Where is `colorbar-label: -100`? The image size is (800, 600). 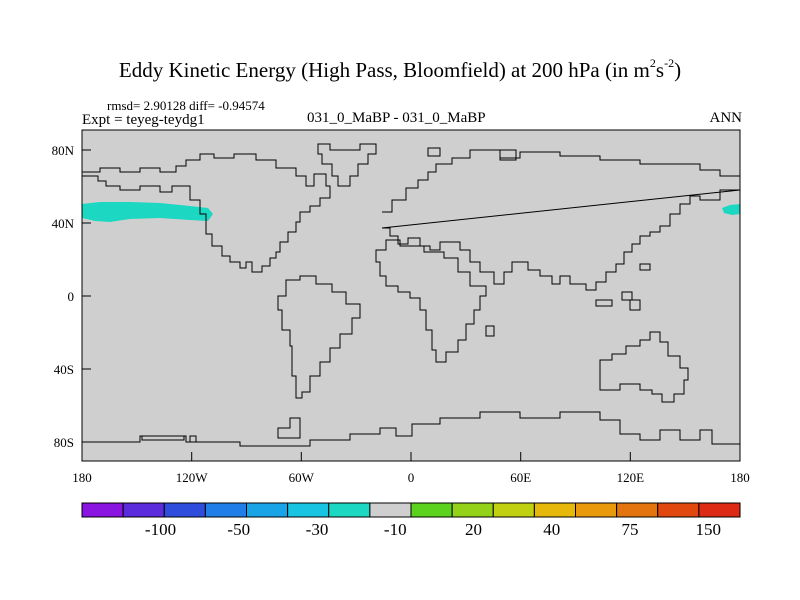 colorbar-label: -100 is located at coordinates (160, 529).